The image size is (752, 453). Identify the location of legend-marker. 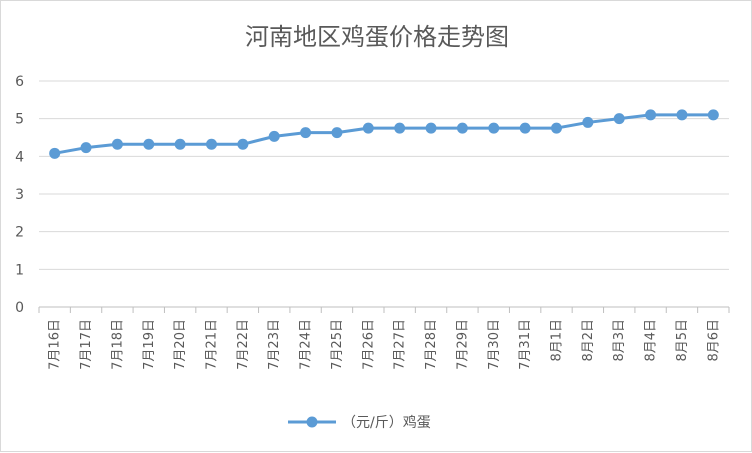
(312, 422).